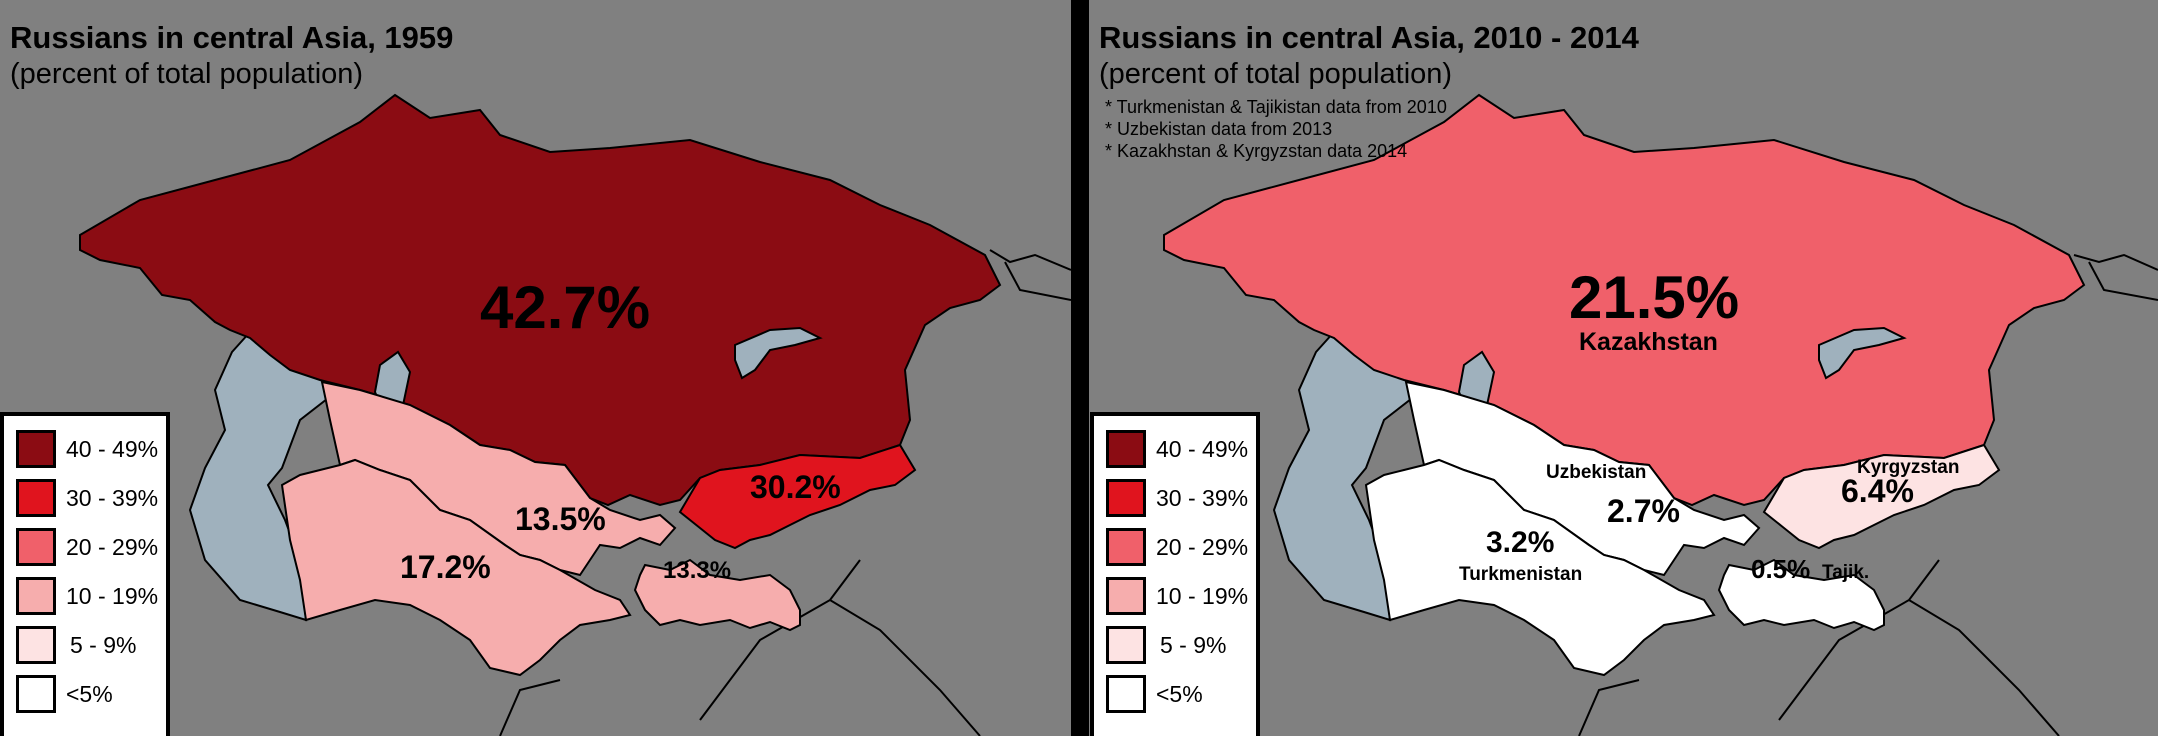 This screenshot has width=2158, height=736. I want to click on value-kazakhstan: 42.7%, so click(565, 307).